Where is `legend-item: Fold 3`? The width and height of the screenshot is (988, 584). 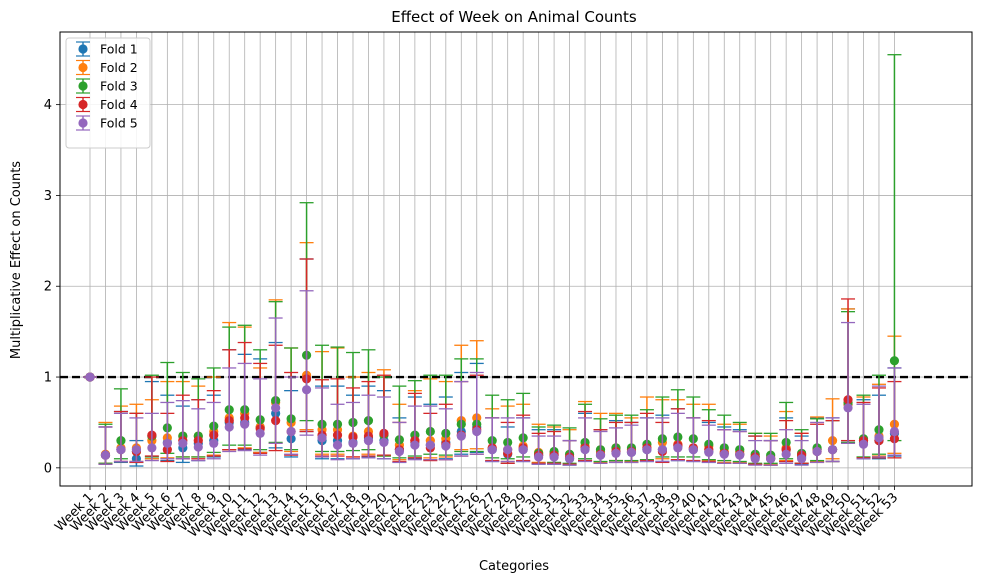 legend-item: Fold 3 is located at coordinates (107, 86).